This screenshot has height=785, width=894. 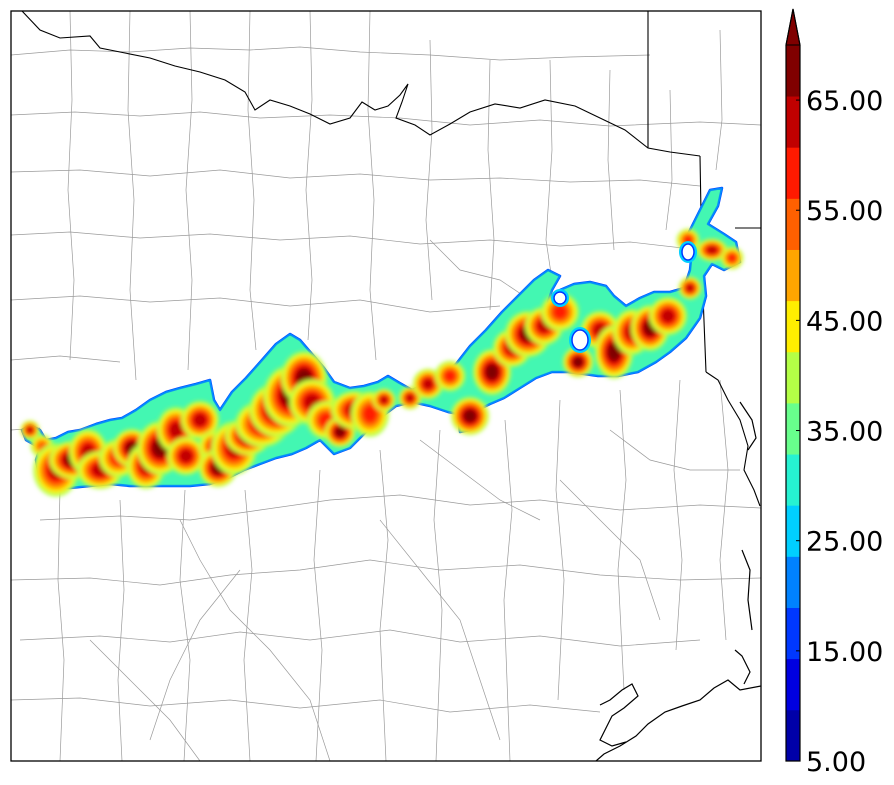 What do you see at coordinates (844, 321) in the screenshot?
I see `colorbar-tick-label: 45.00` at bounding box center [844, 321].